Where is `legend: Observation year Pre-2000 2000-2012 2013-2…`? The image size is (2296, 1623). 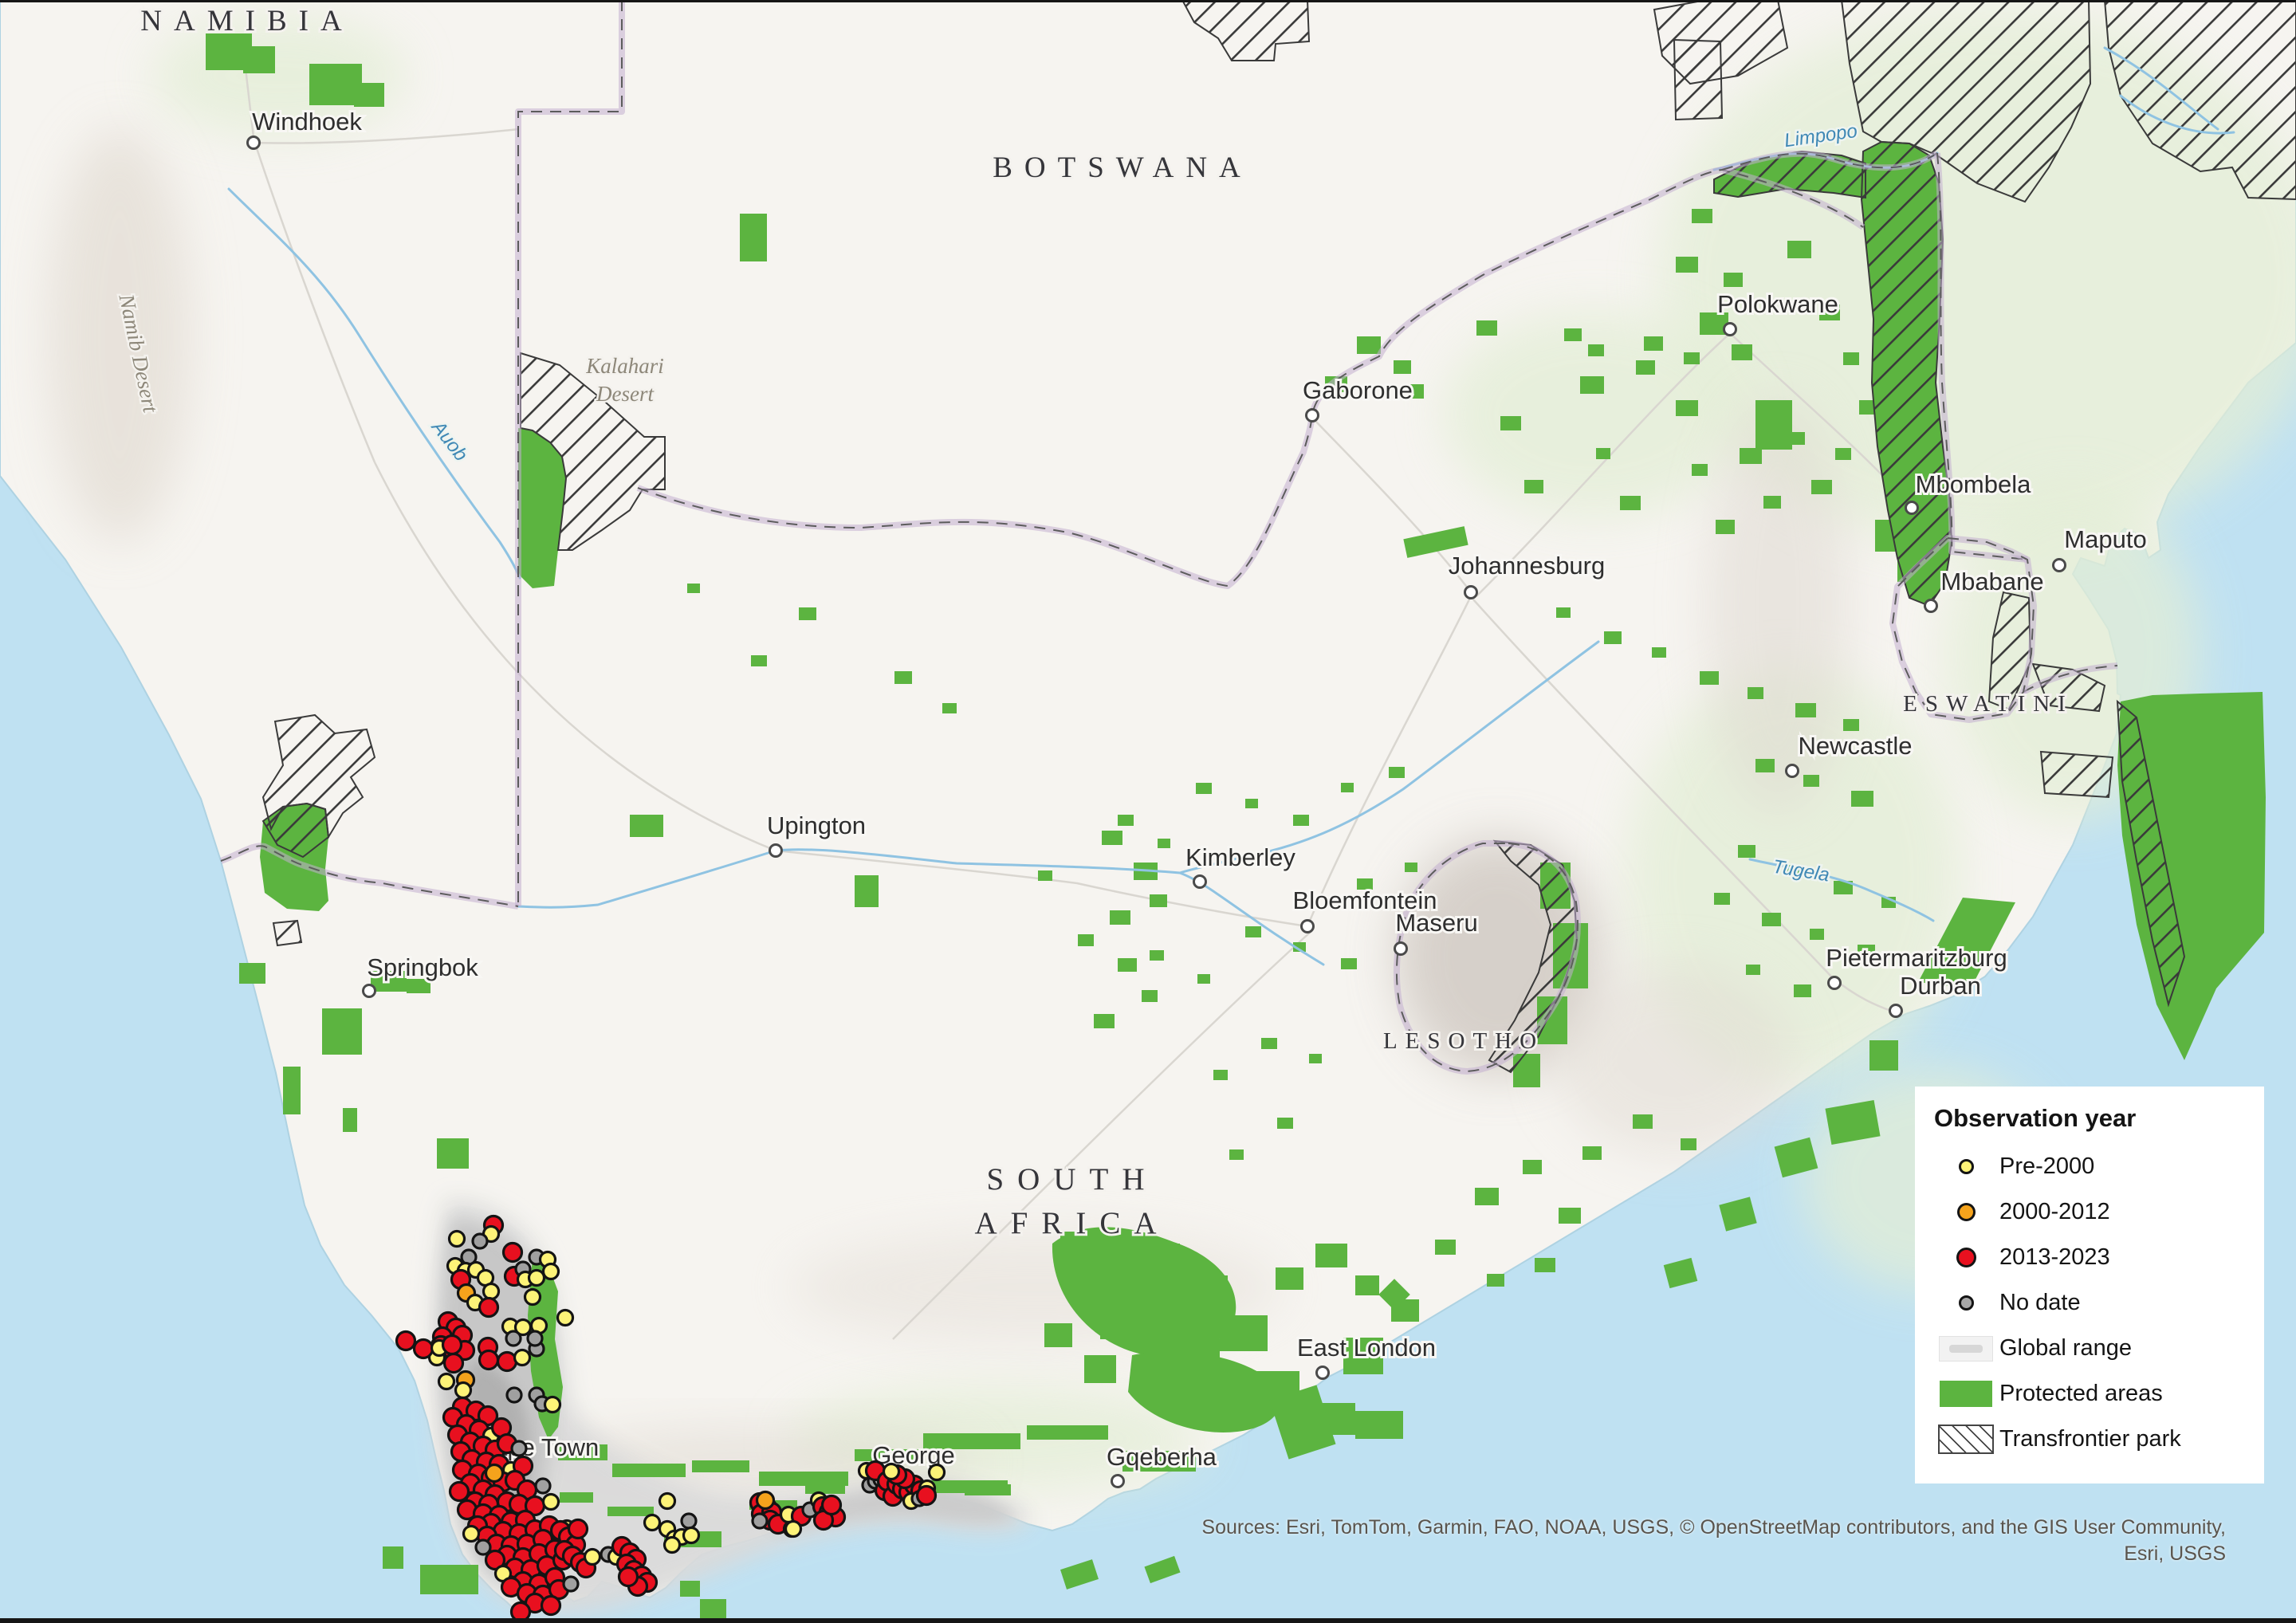
legend: Observation year Pre-2000 2000-2012 2013-2… is located at coordinates (2089, 1285).